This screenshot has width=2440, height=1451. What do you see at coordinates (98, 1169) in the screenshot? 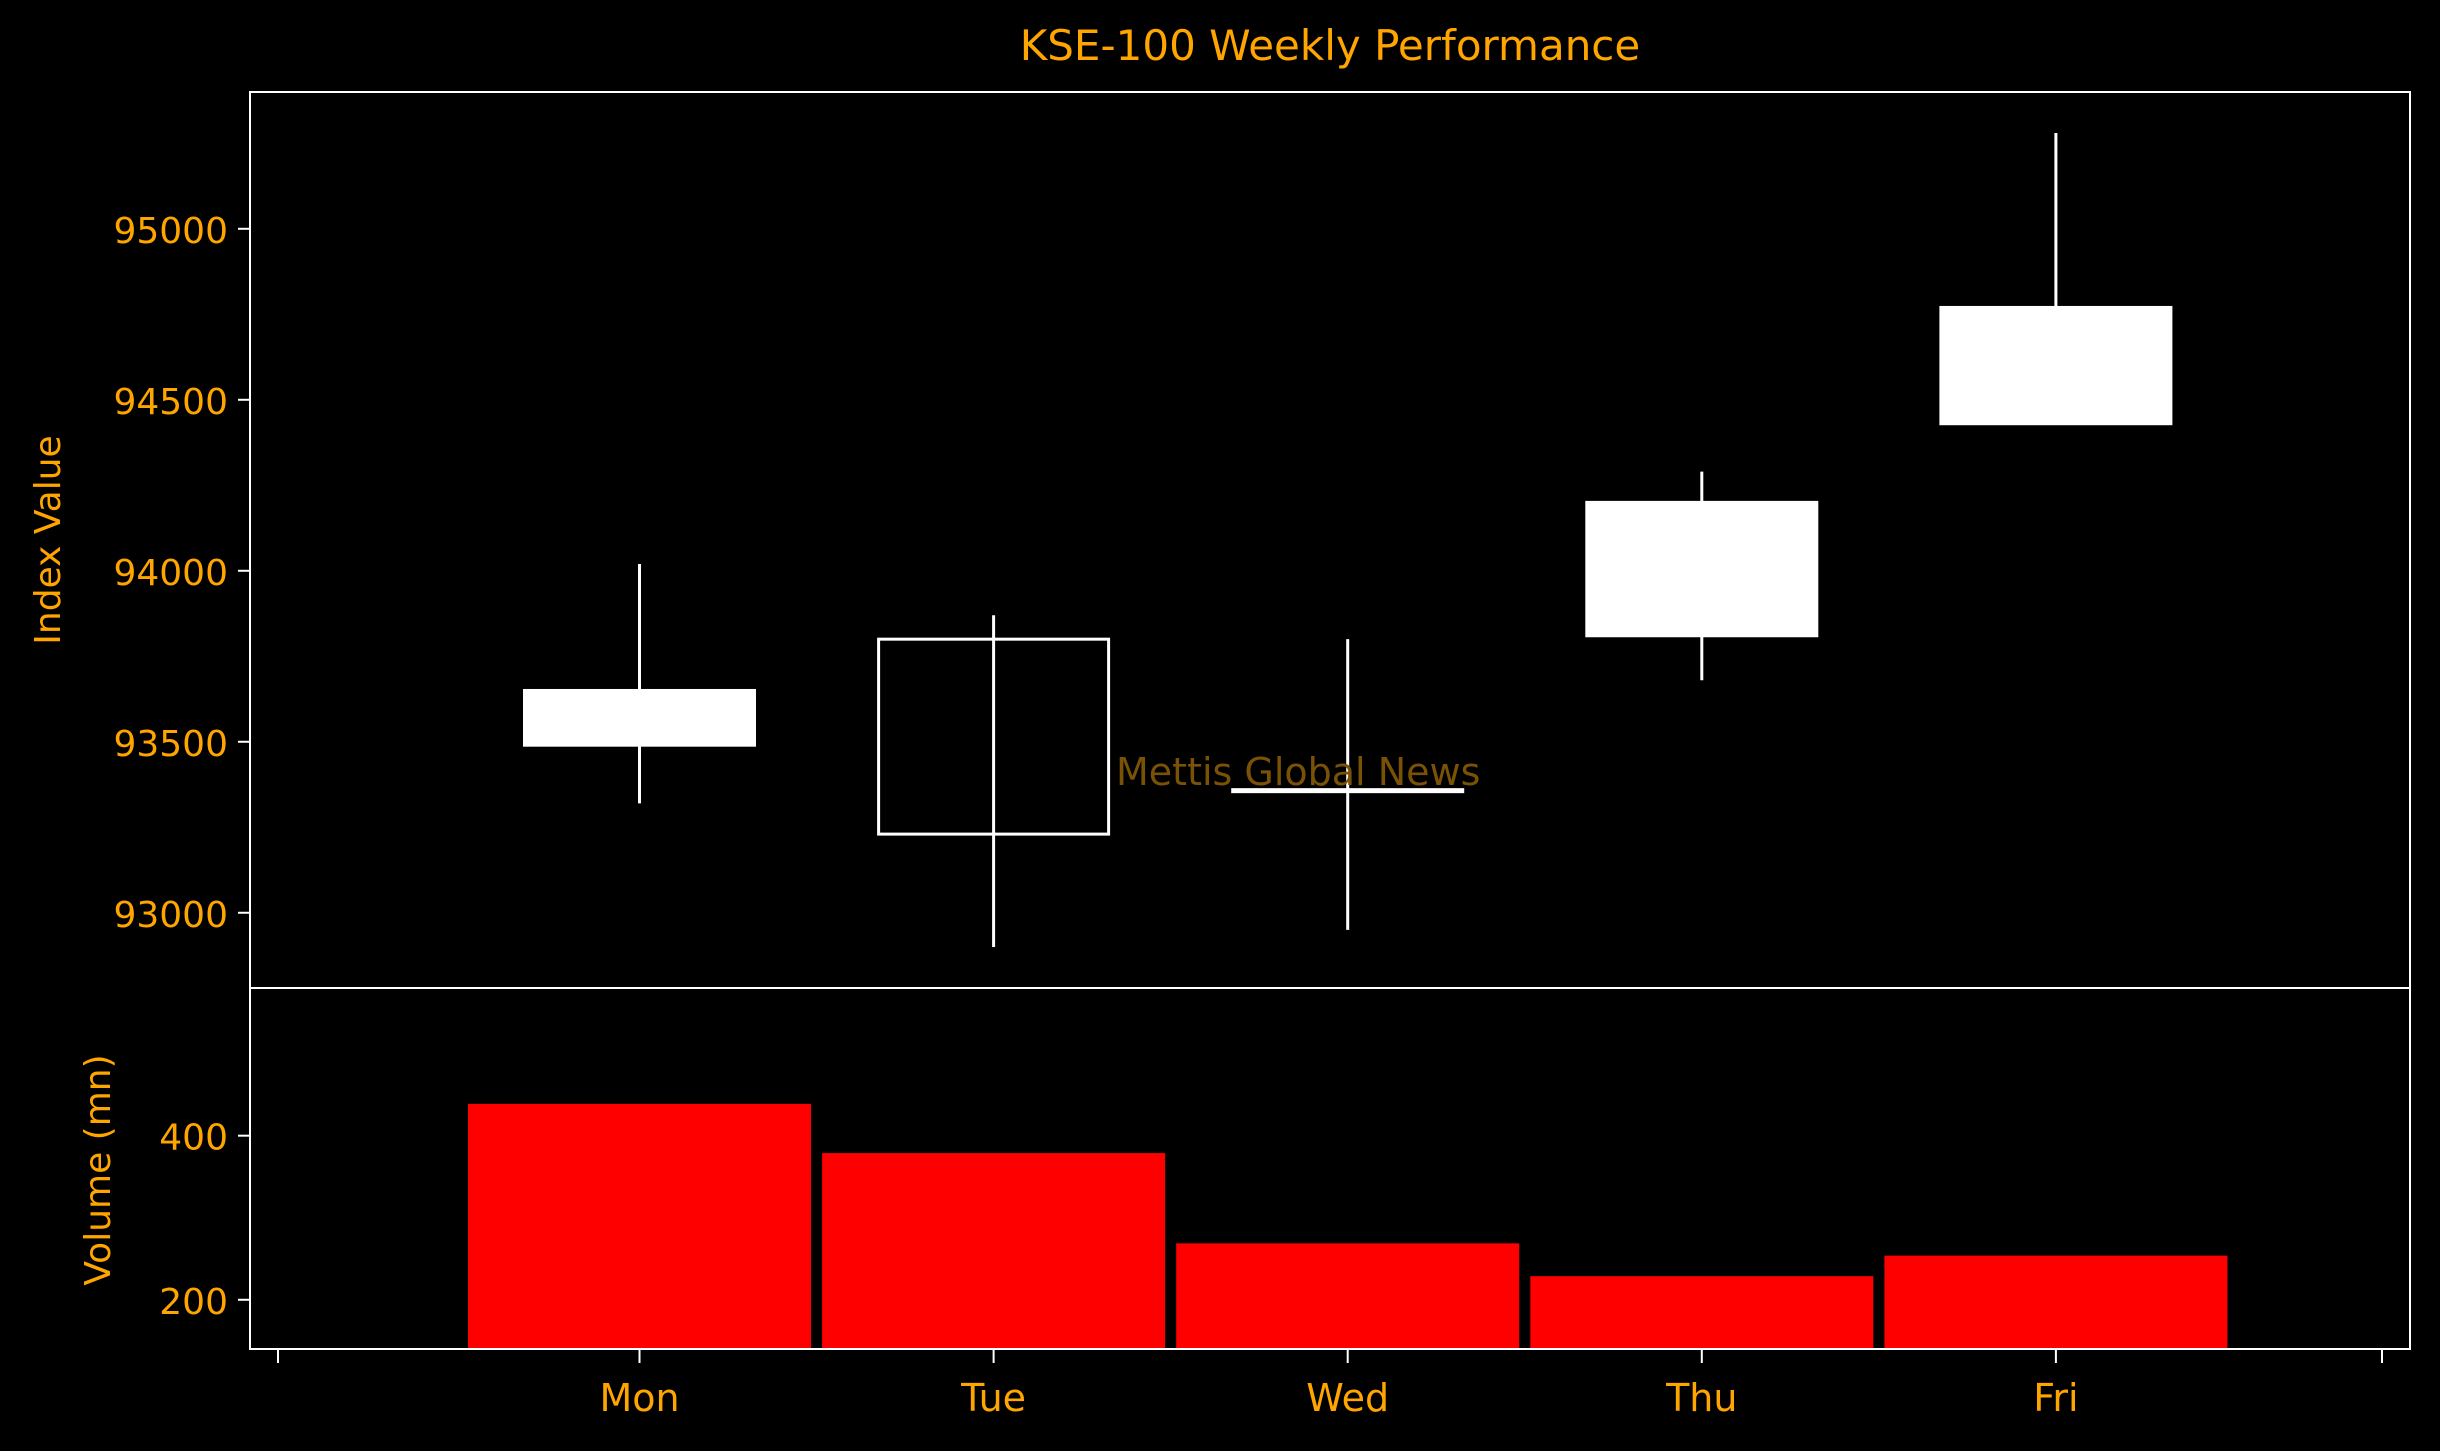
I see `volume-axis-label: Volume (mn)` at bounding box center [98, 1169].